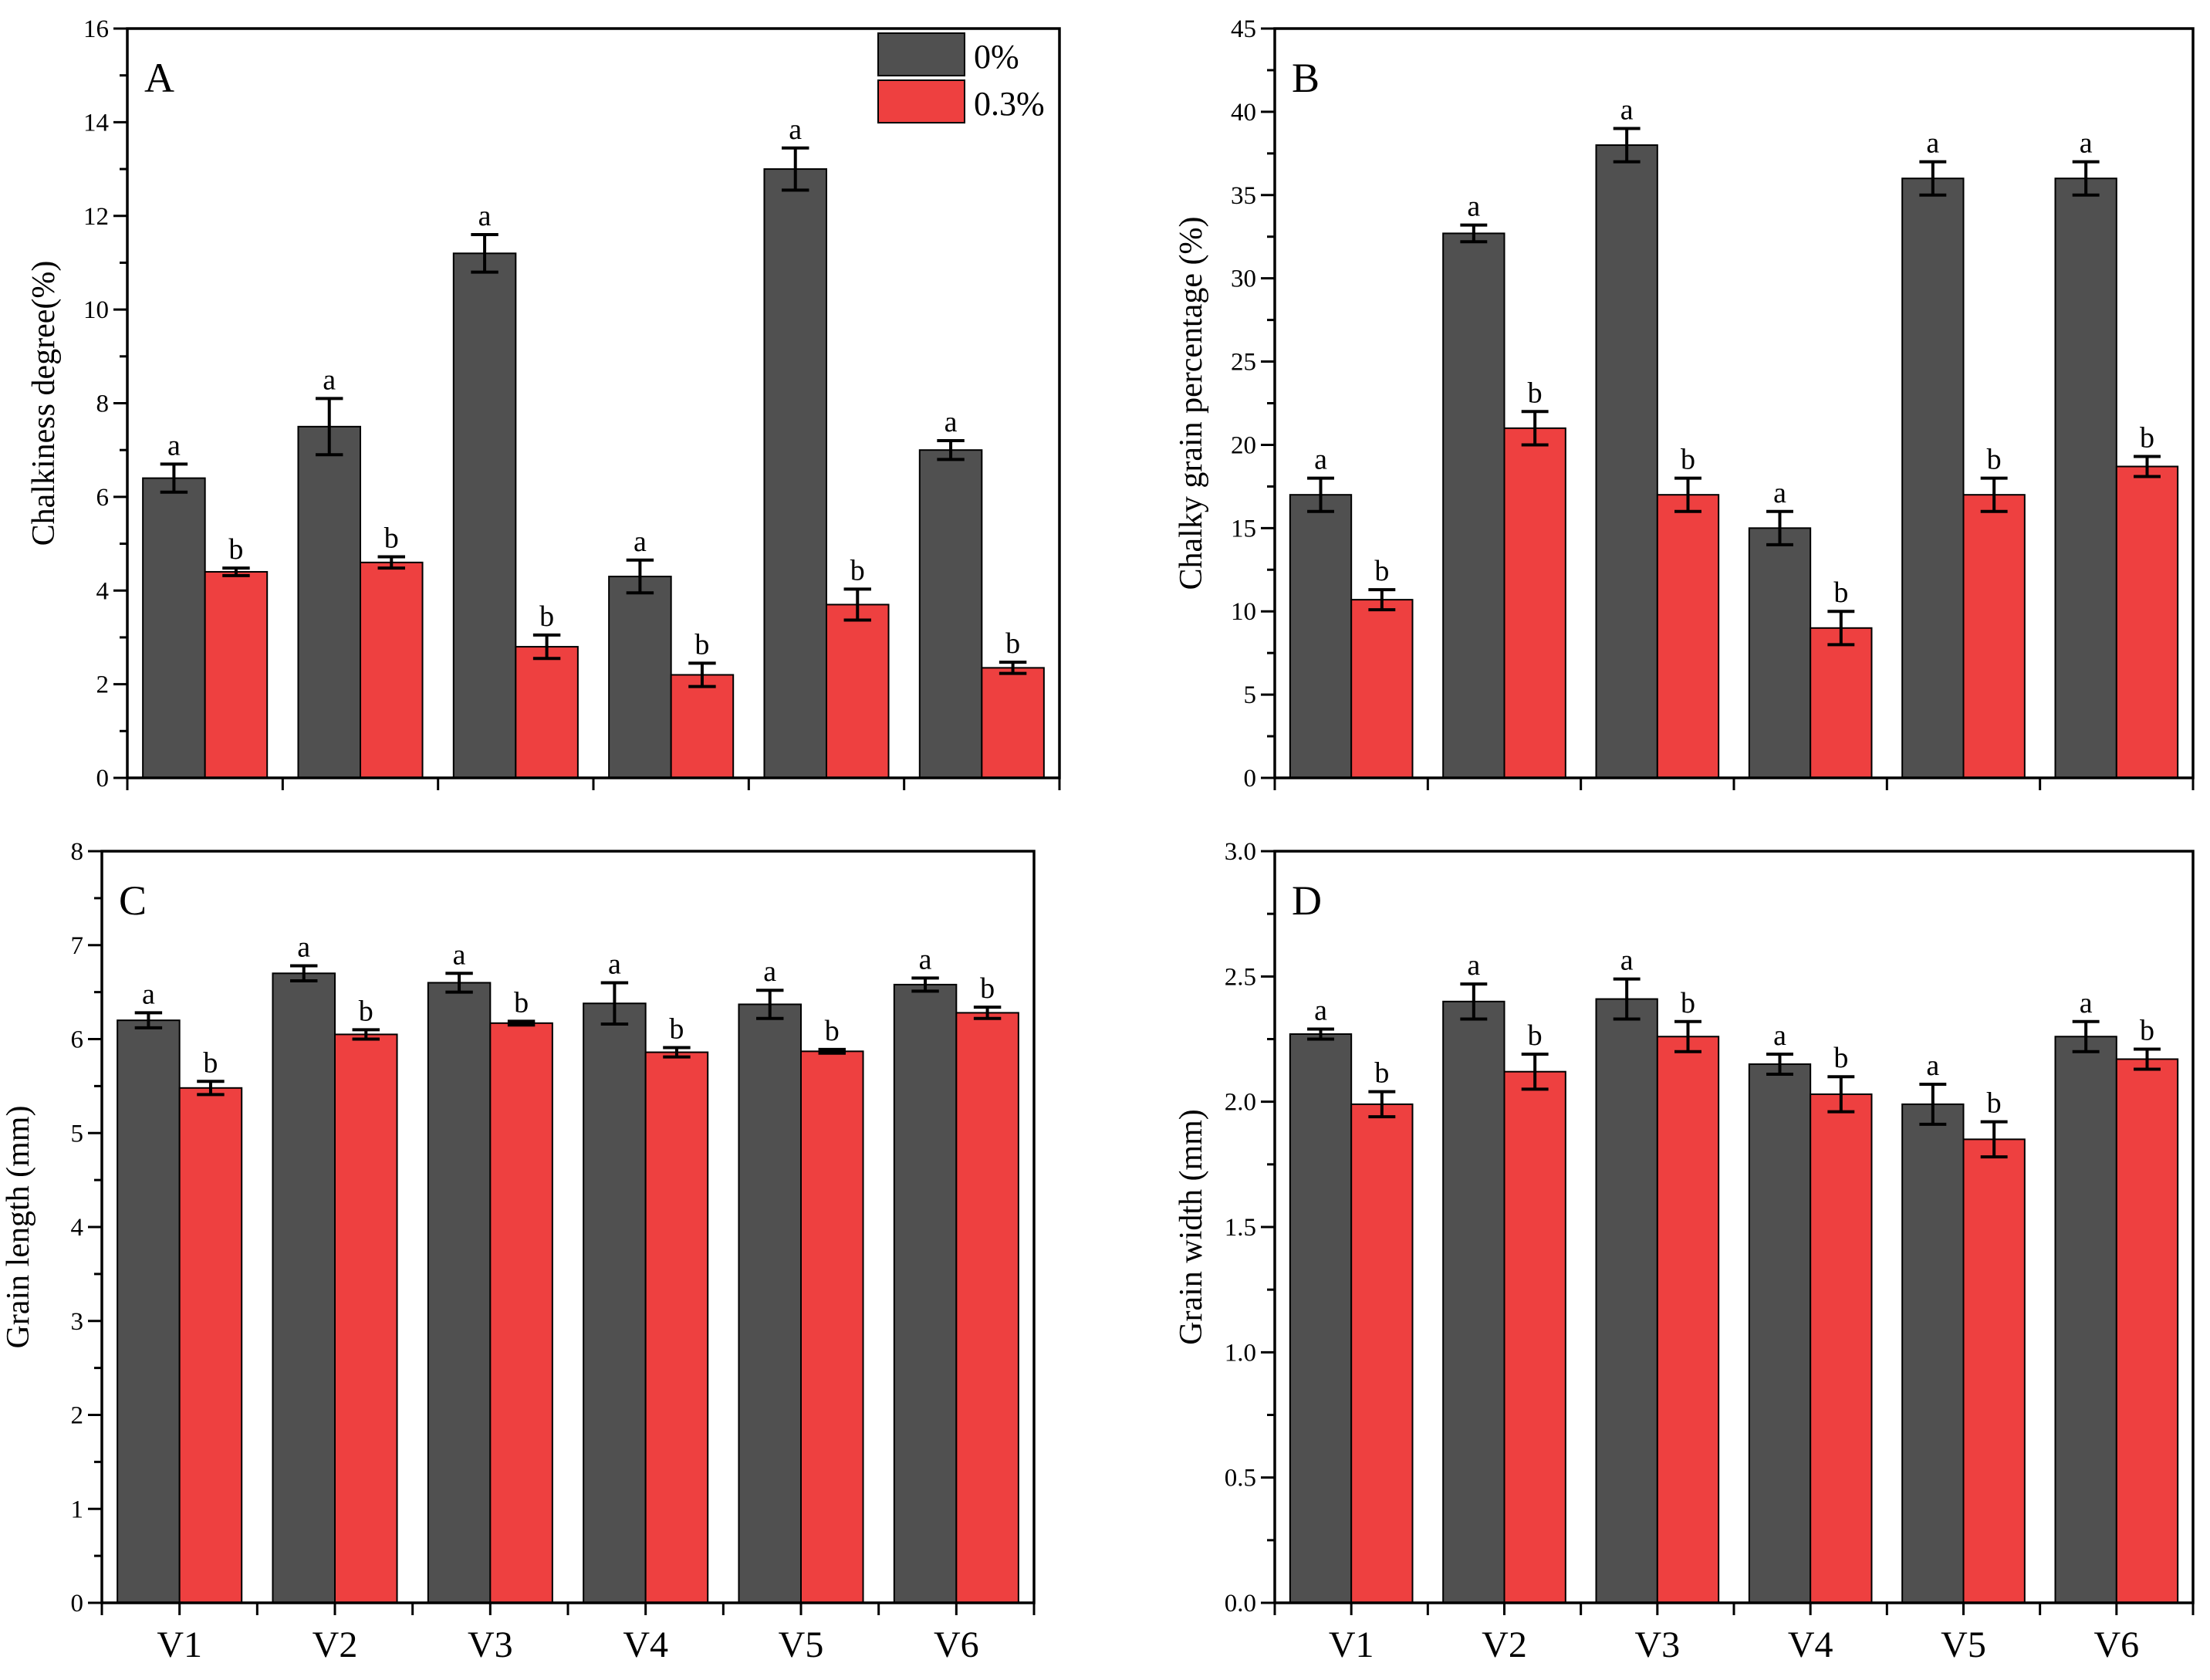  I want to click on bar-a-v3-series0, so click(484, 515).